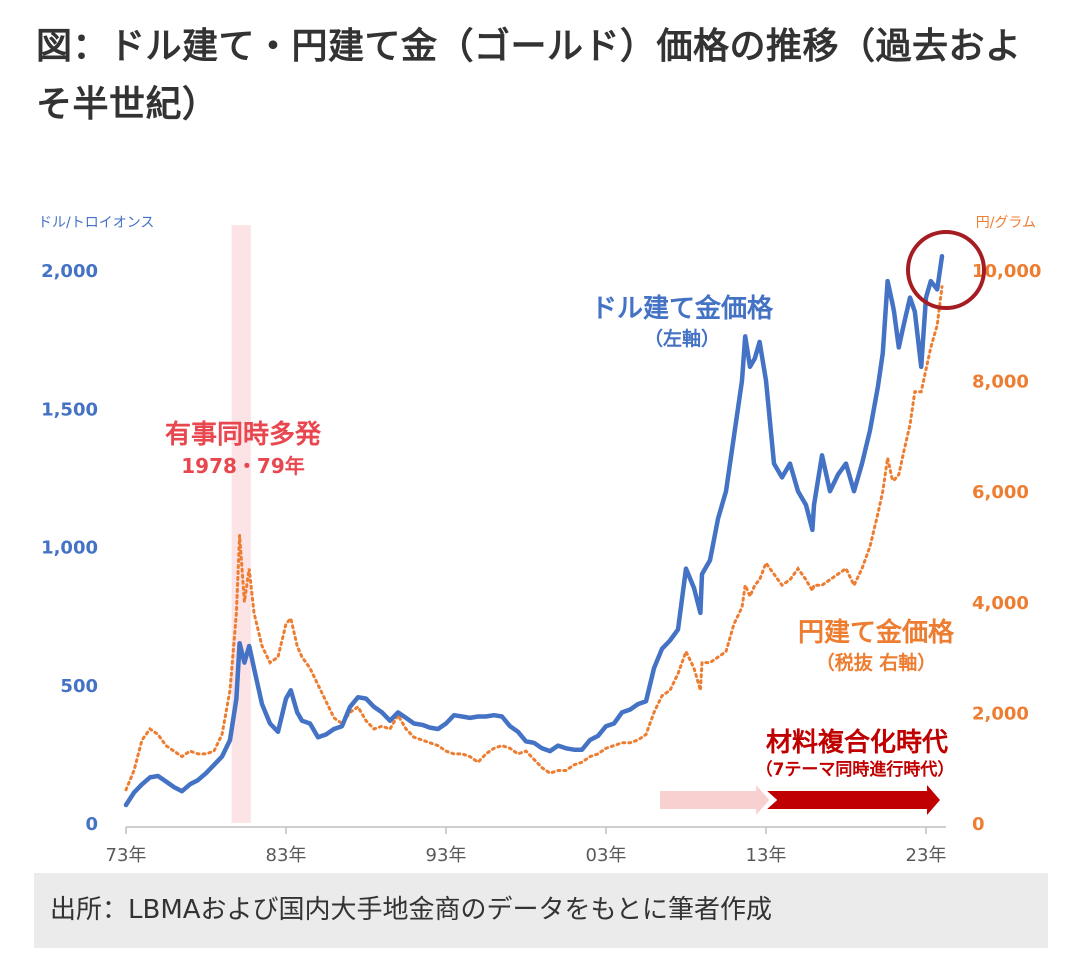 The width and height of the screenshot is (1077, 962). What do you see at coordinates (1006, 223) in the screenshot?
I see `right-axis-unit-label: 円/グラム` at bounding box center [1006, 223].